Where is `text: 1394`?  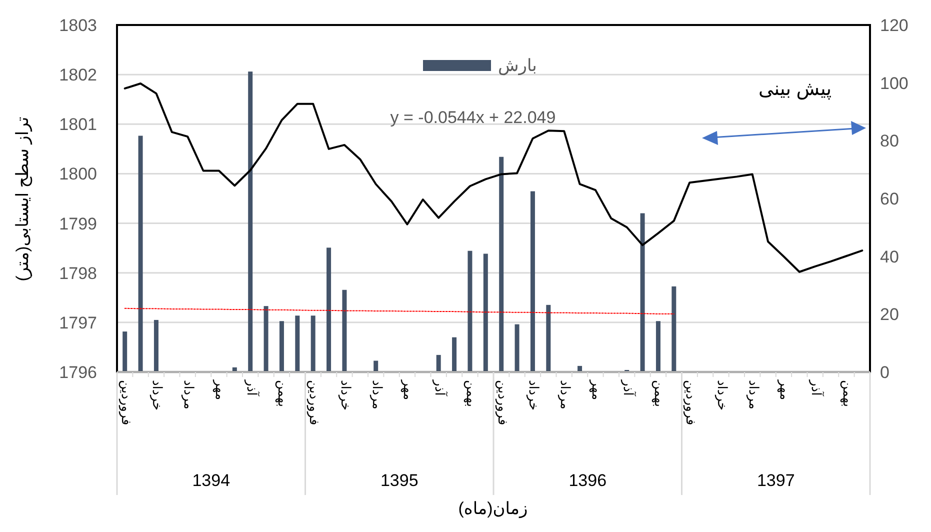
text: 1394 is located at coordinates (211, 480).